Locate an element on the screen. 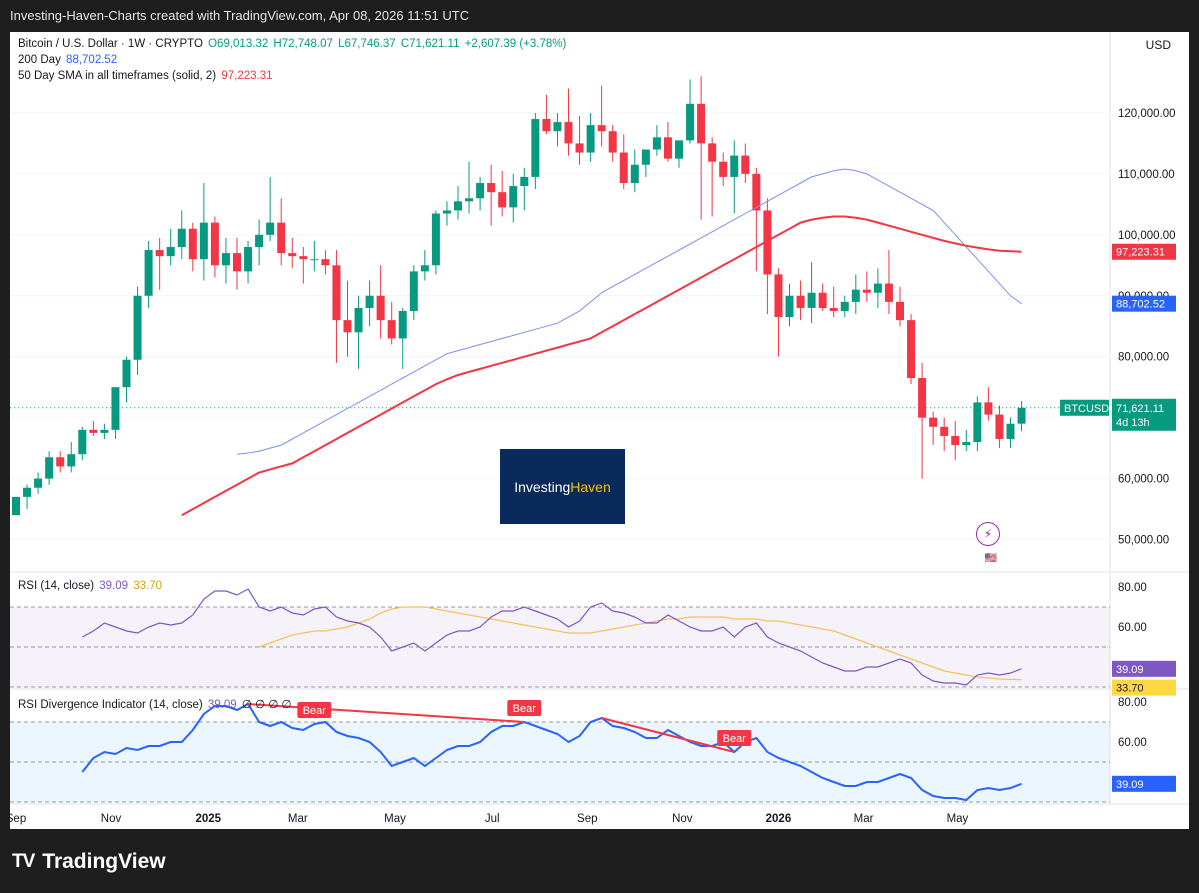 The width and height of the screenshot is (1199, 893). x-axis-tick-label: Nov is located at coordinates (111, 819).